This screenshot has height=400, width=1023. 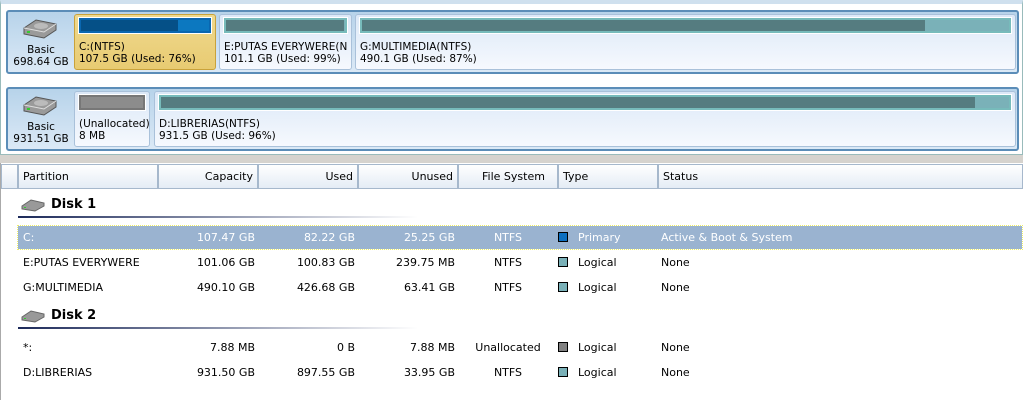 What do you see at coordinates (74, 204) in the screenshot?
I see `disk-group-label: Disk 1` at bounding box center [74, 204].